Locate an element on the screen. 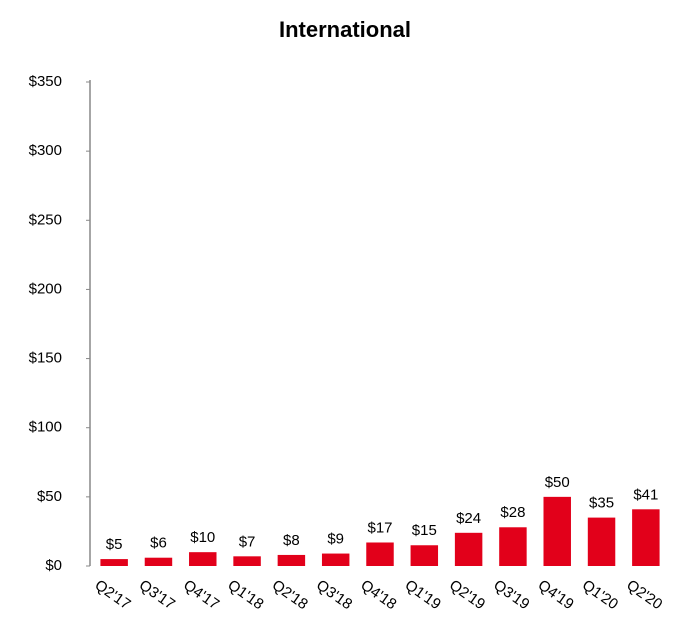 This screenshot has width=692, height=640. y-tick-label: $300 is located at coordinates (45, 150).